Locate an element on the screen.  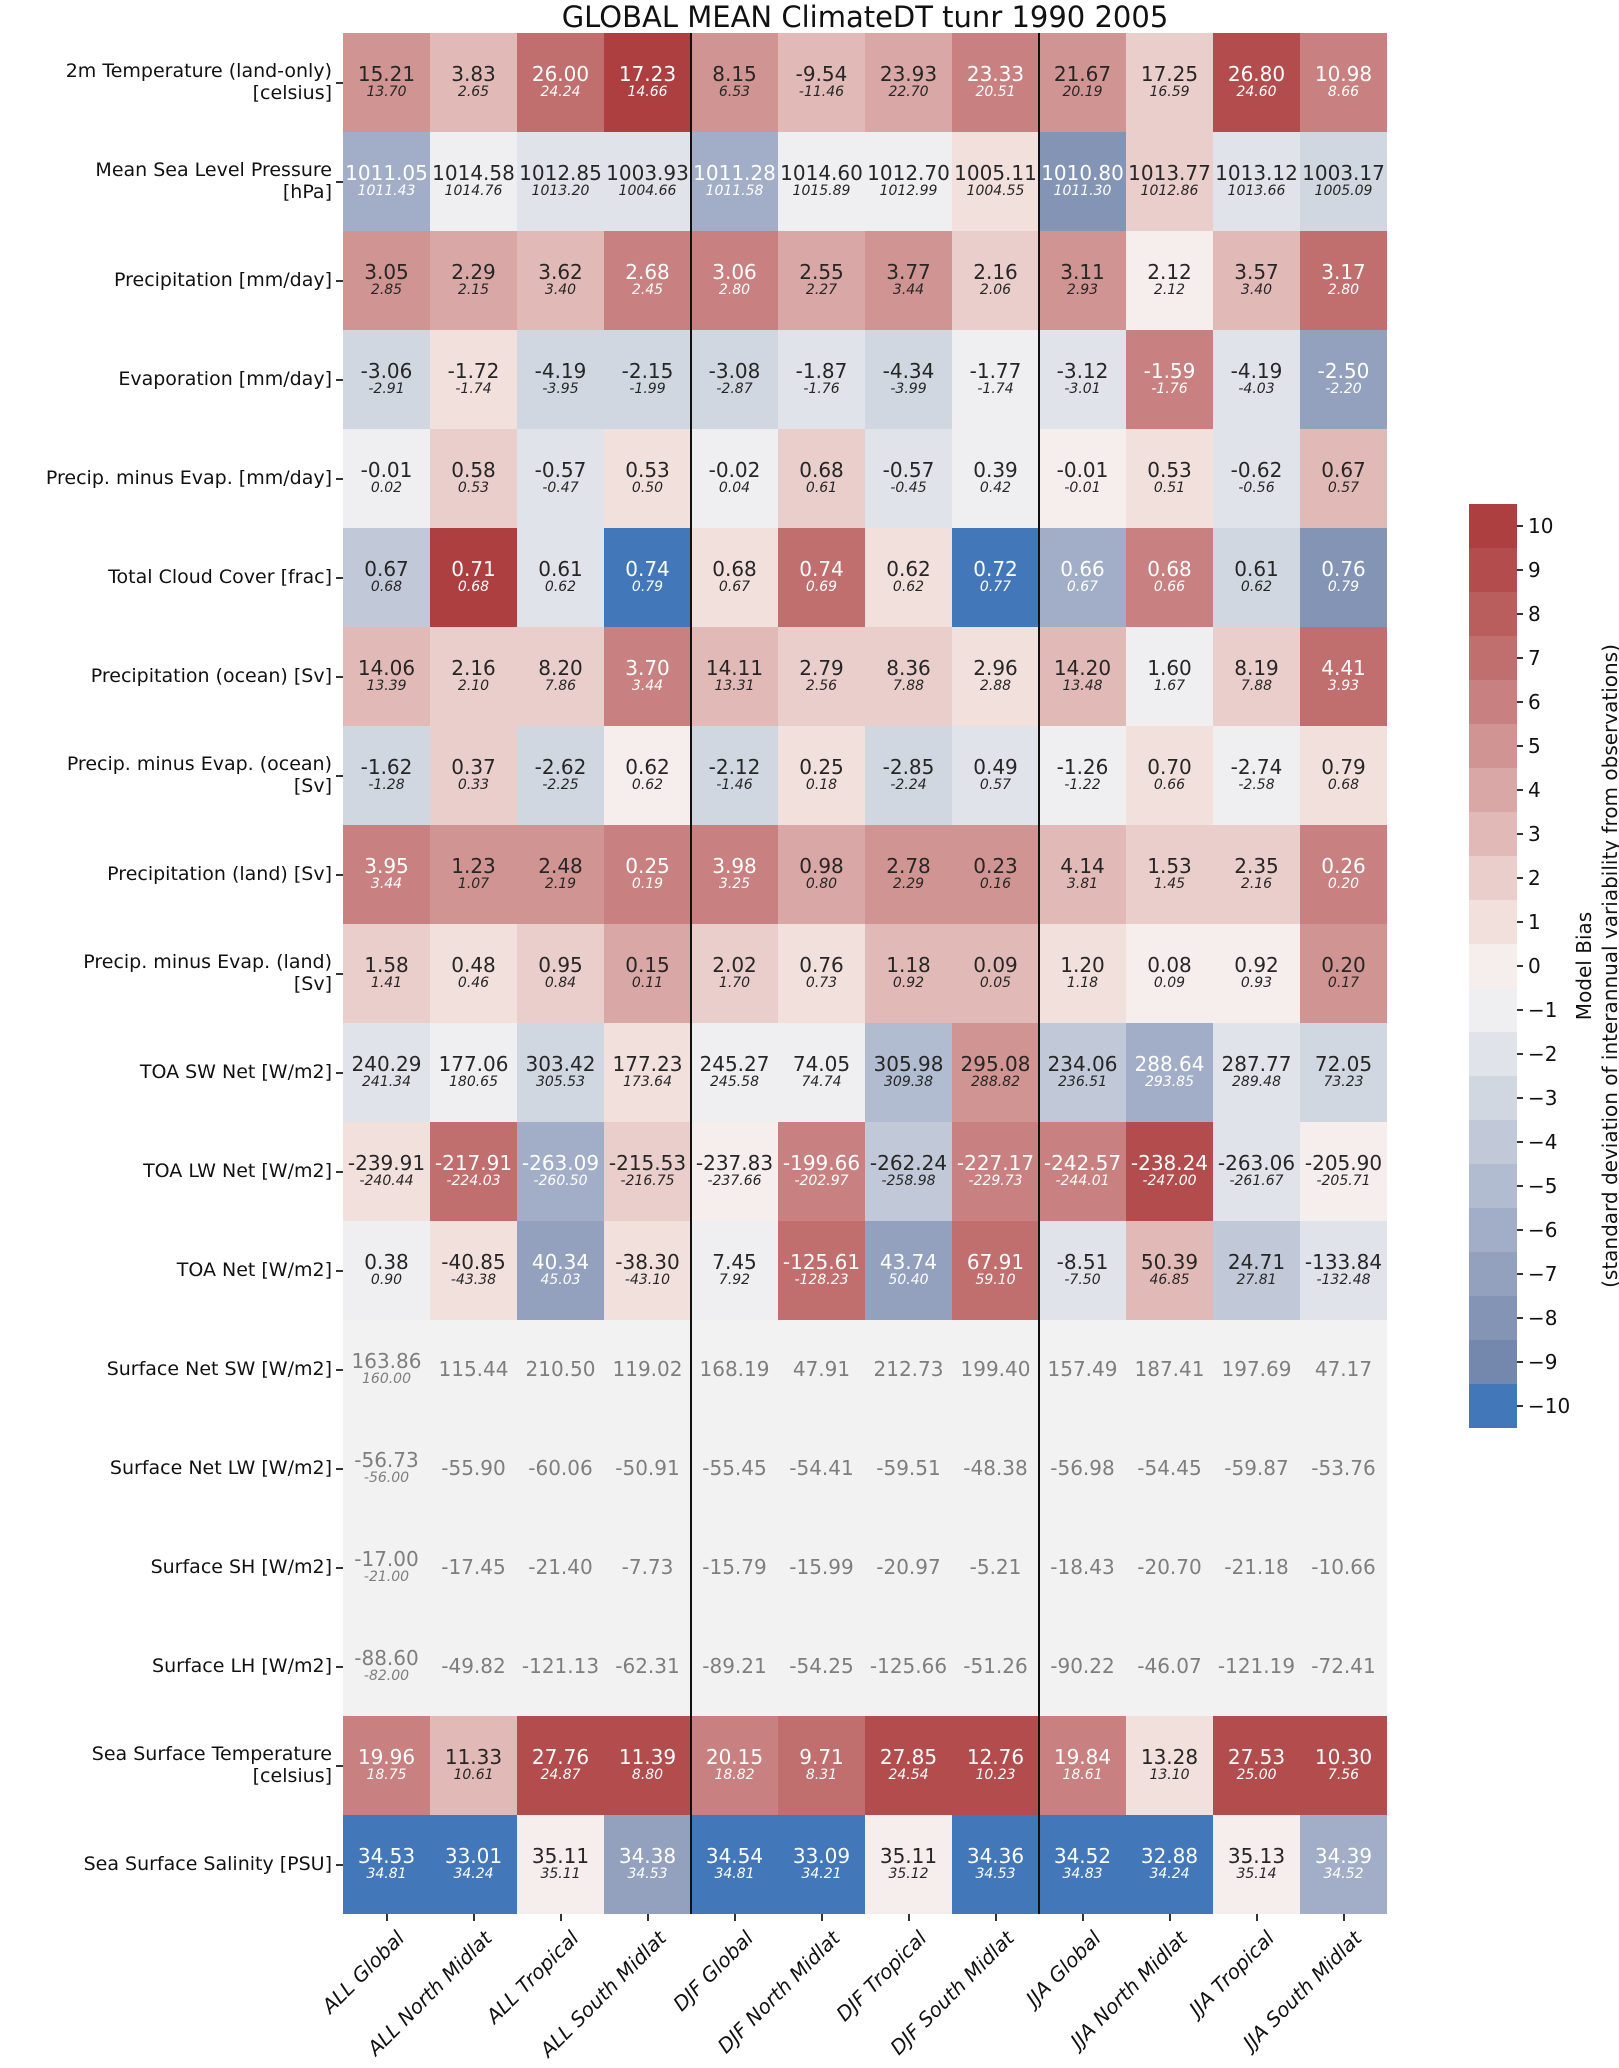
cell-value: 2.48 is located at coordinates (560, 866).